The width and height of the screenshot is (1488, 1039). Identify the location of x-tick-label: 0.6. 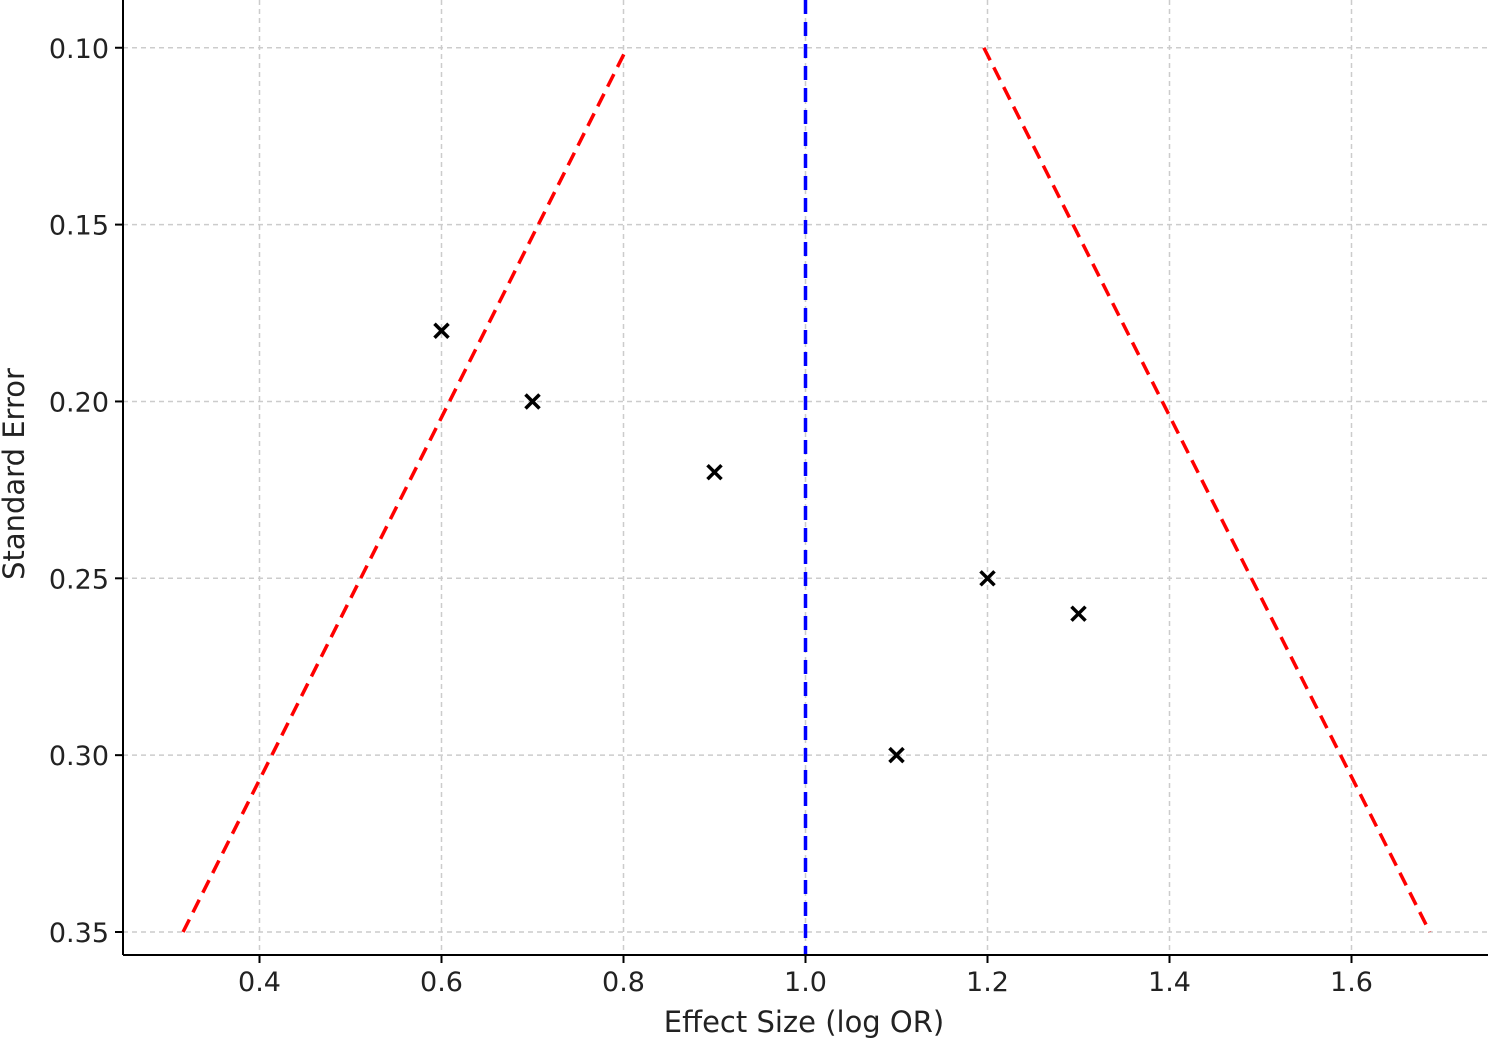
(441, 982).